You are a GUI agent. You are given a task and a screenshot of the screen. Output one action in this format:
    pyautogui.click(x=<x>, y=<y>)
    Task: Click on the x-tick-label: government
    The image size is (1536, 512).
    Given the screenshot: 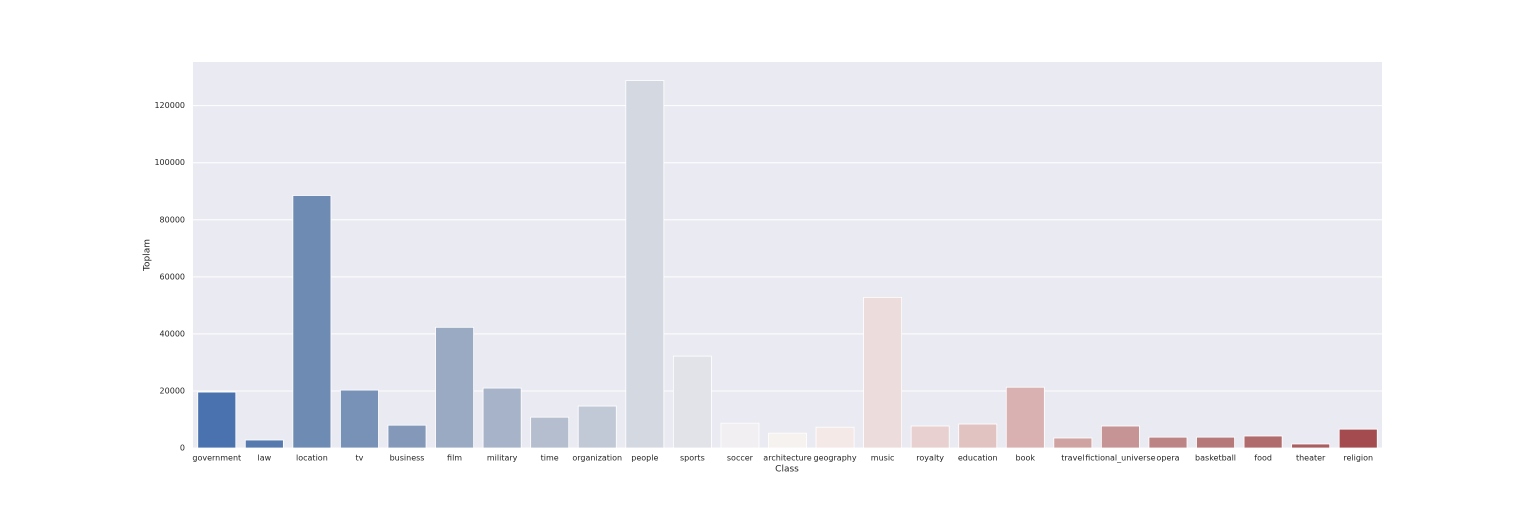 What is the action you would take?
    pyautogui.click(x=216, y=458)
    